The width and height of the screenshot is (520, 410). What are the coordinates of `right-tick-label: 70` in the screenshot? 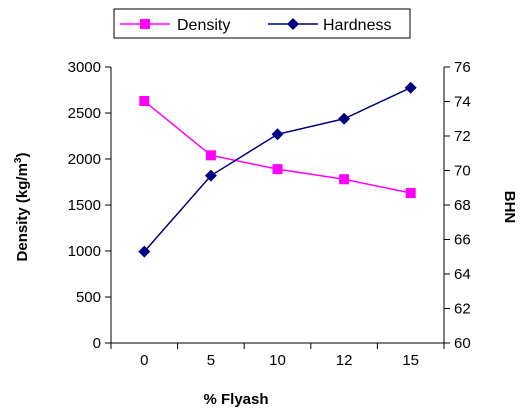 It's located at (462, 171).